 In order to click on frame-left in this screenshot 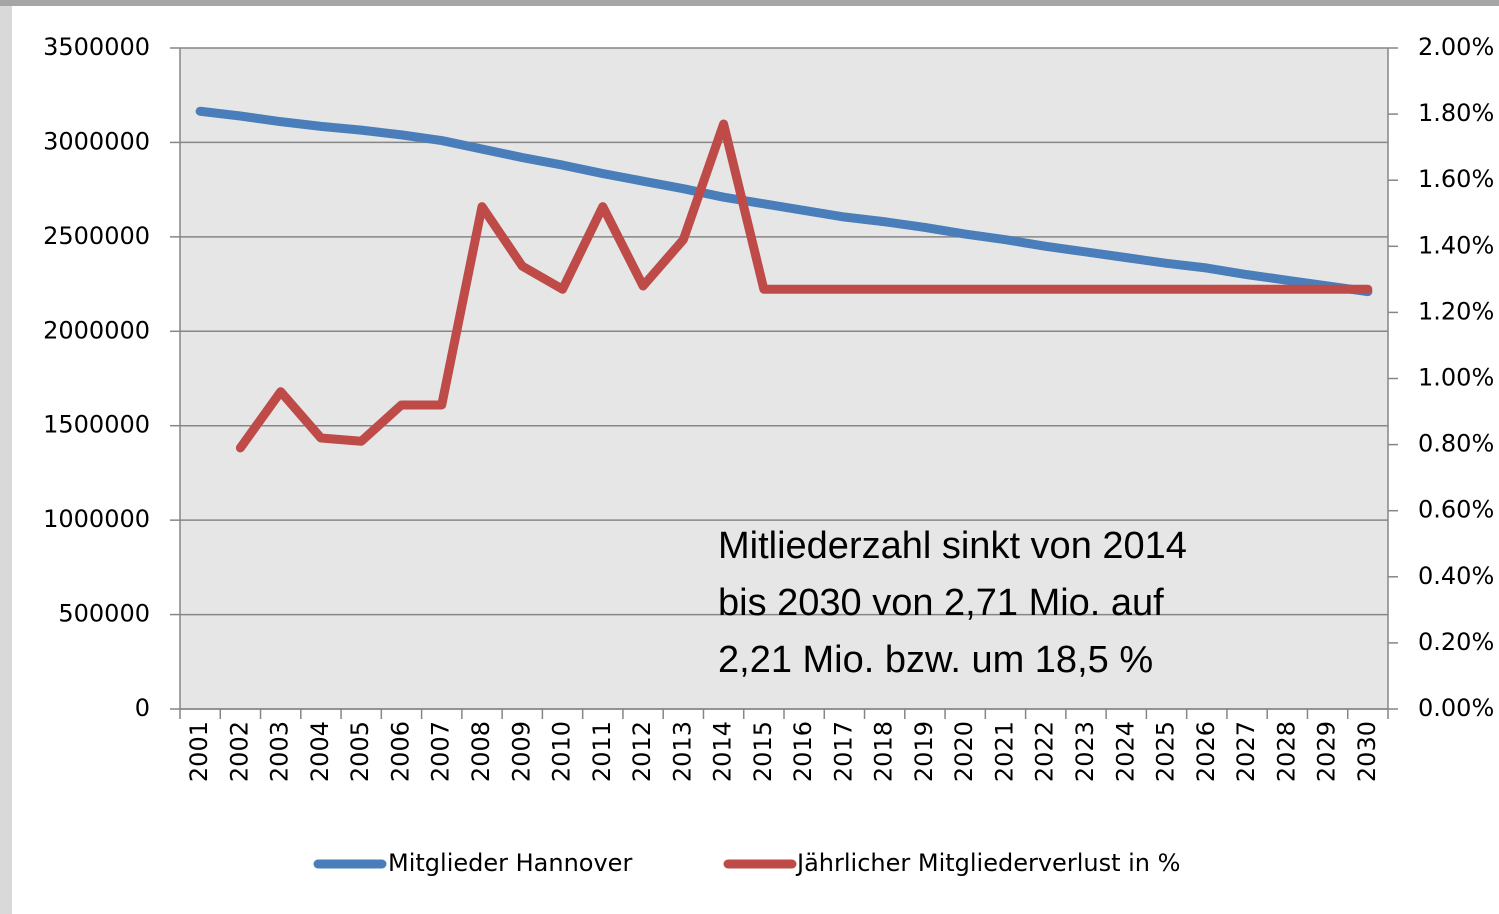, I will do `click(6, 457)`.